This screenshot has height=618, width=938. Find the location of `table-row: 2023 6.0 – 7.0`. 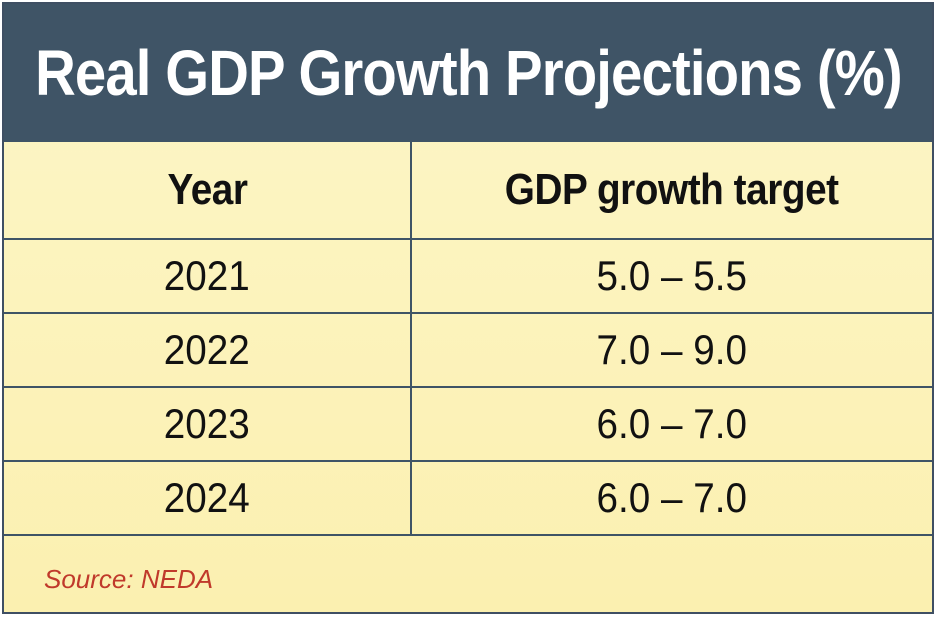

table-row: 2023 6.0 – 7.0 is located at coordinates (468, 425).